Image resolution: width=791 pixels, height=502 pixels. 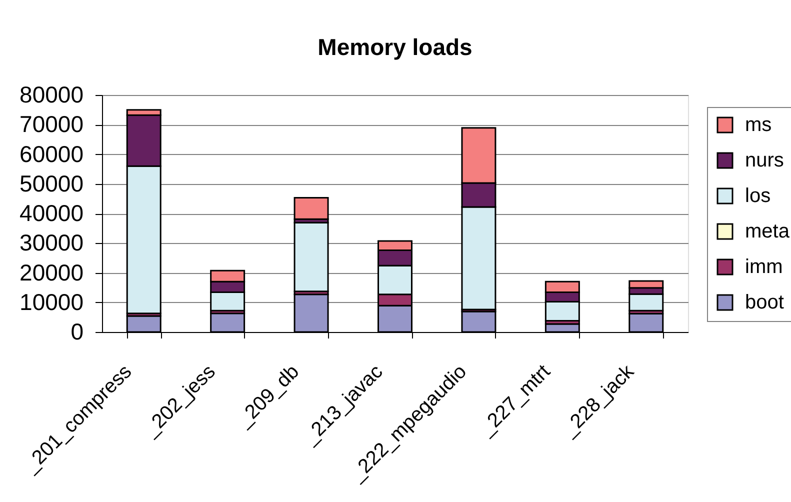 What do you see at coordinates (395, 47) in the screenshot?
I see `chart-title: Memory loads` at bounding box center [395, 47].